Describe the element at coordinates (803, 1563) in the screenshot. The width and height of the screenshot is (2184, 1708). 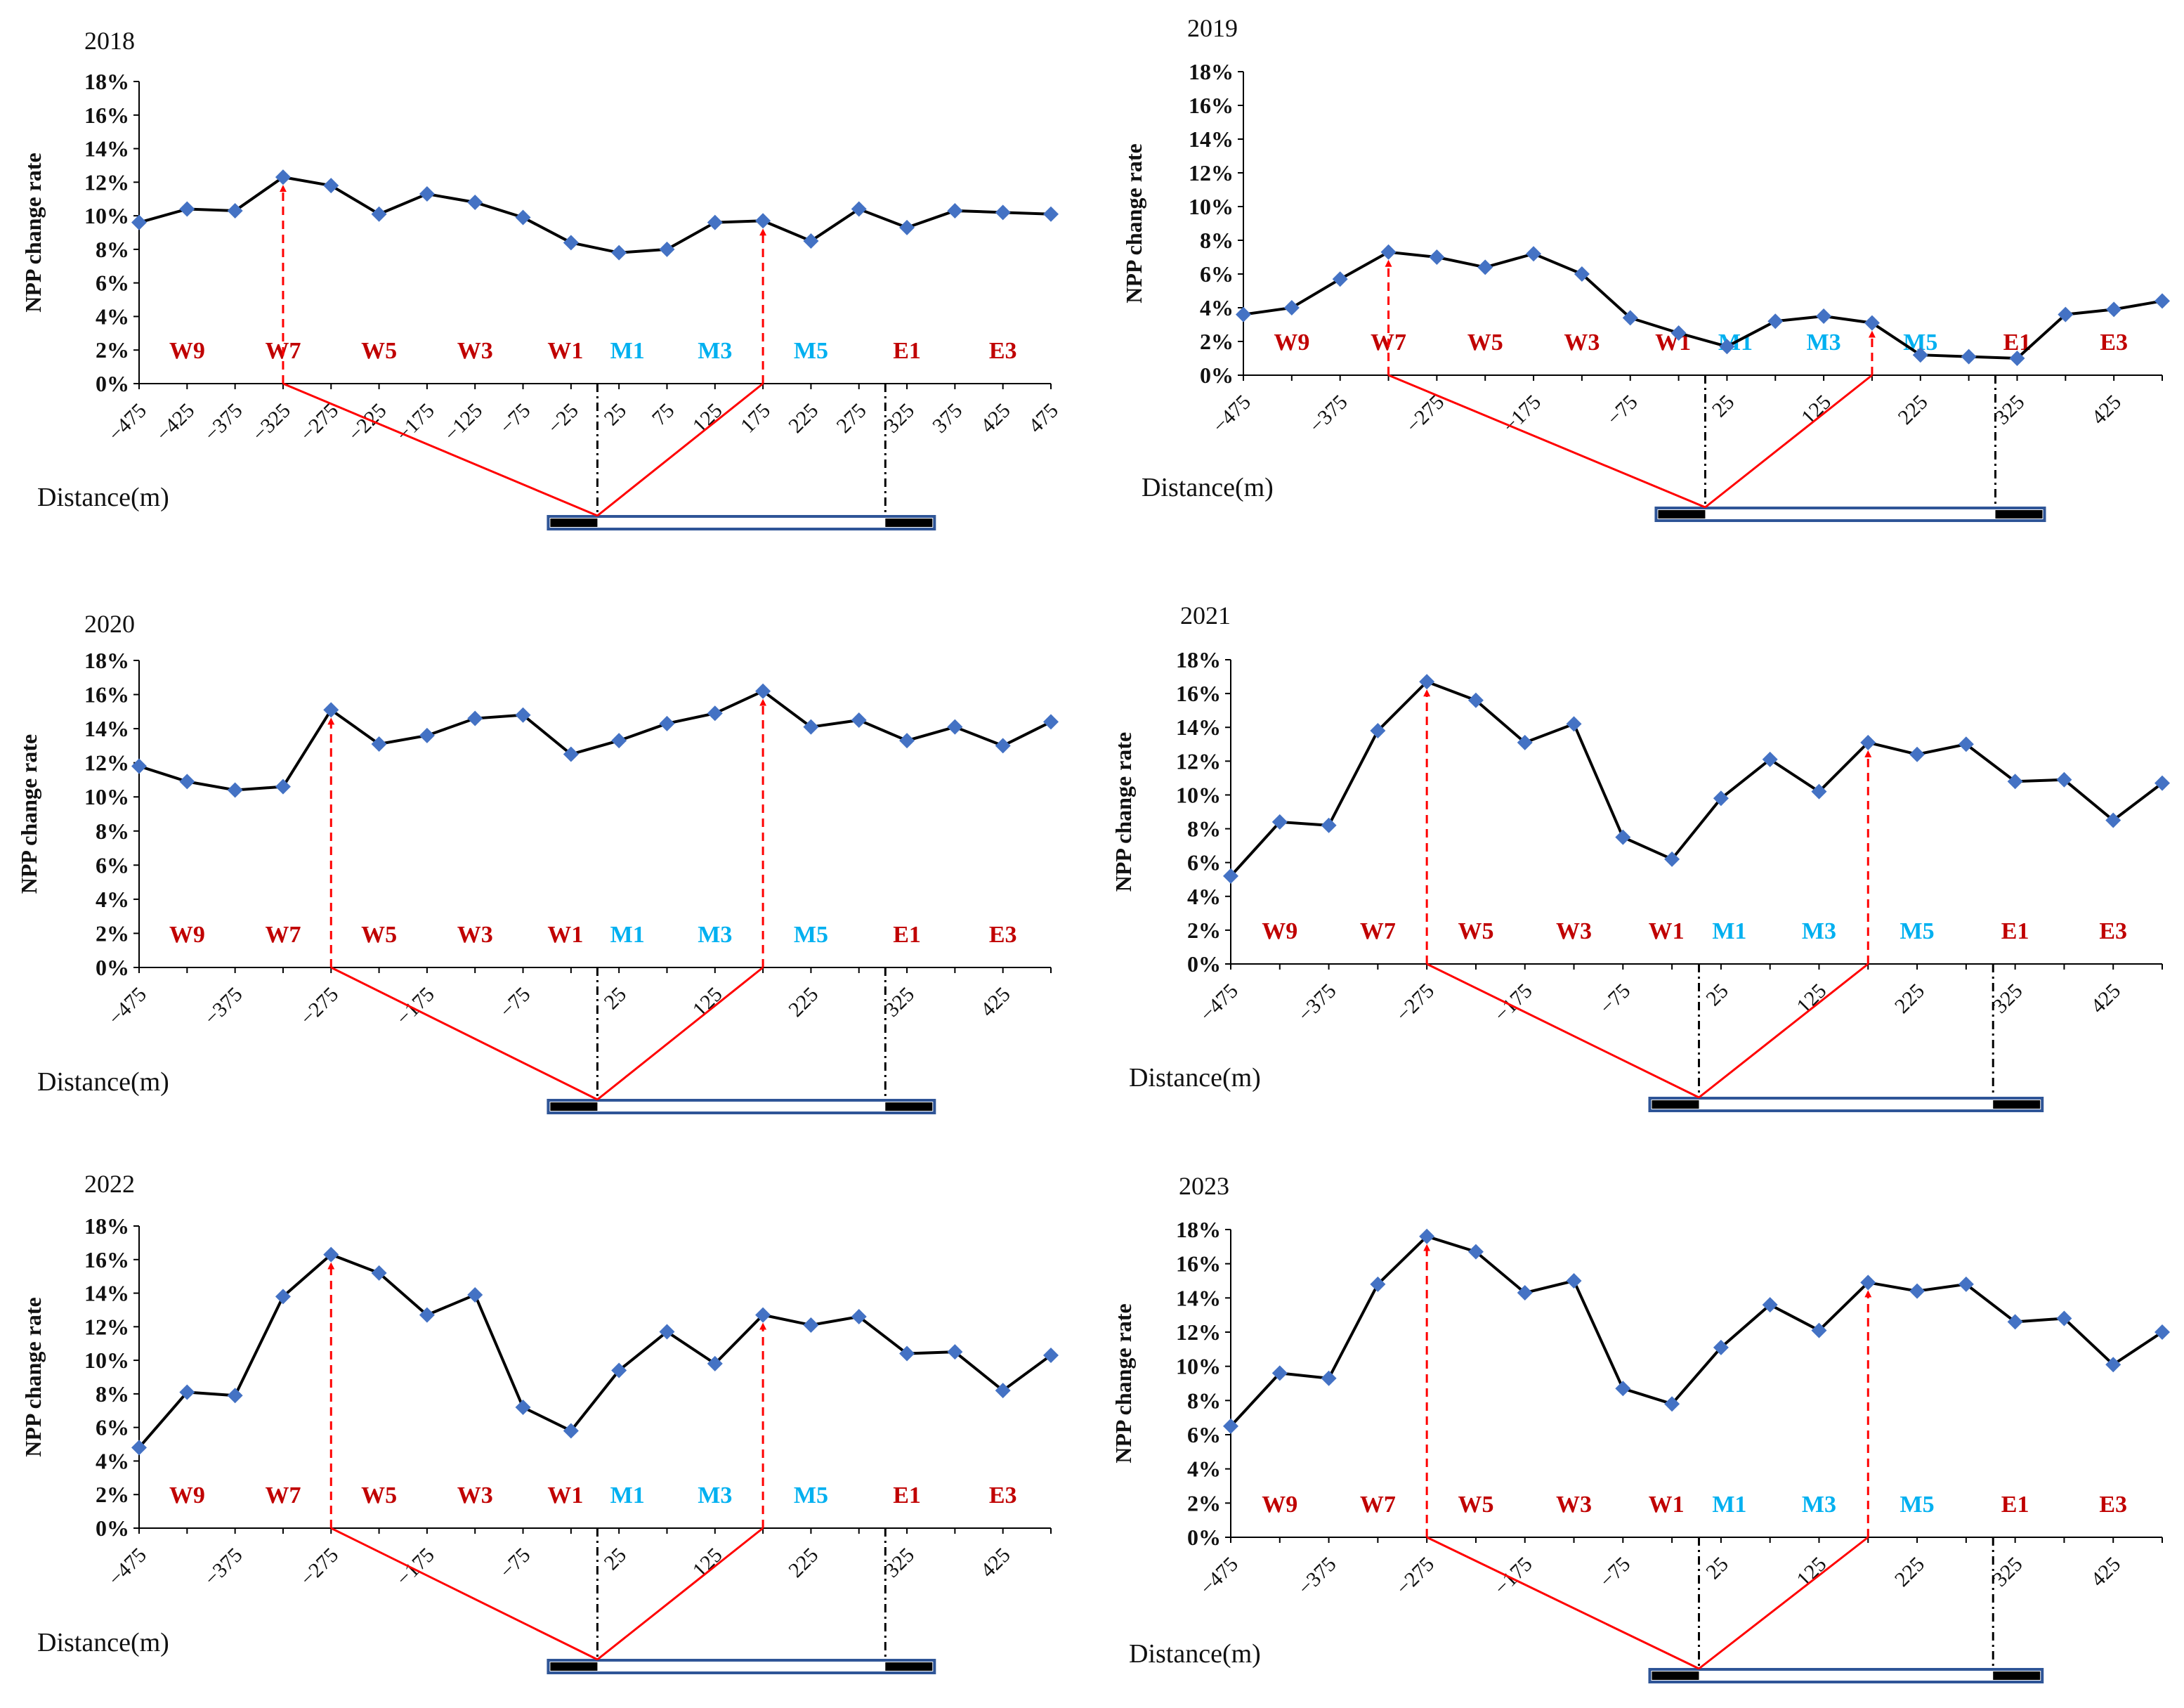
I see `x-tick-label: 225` at that location.